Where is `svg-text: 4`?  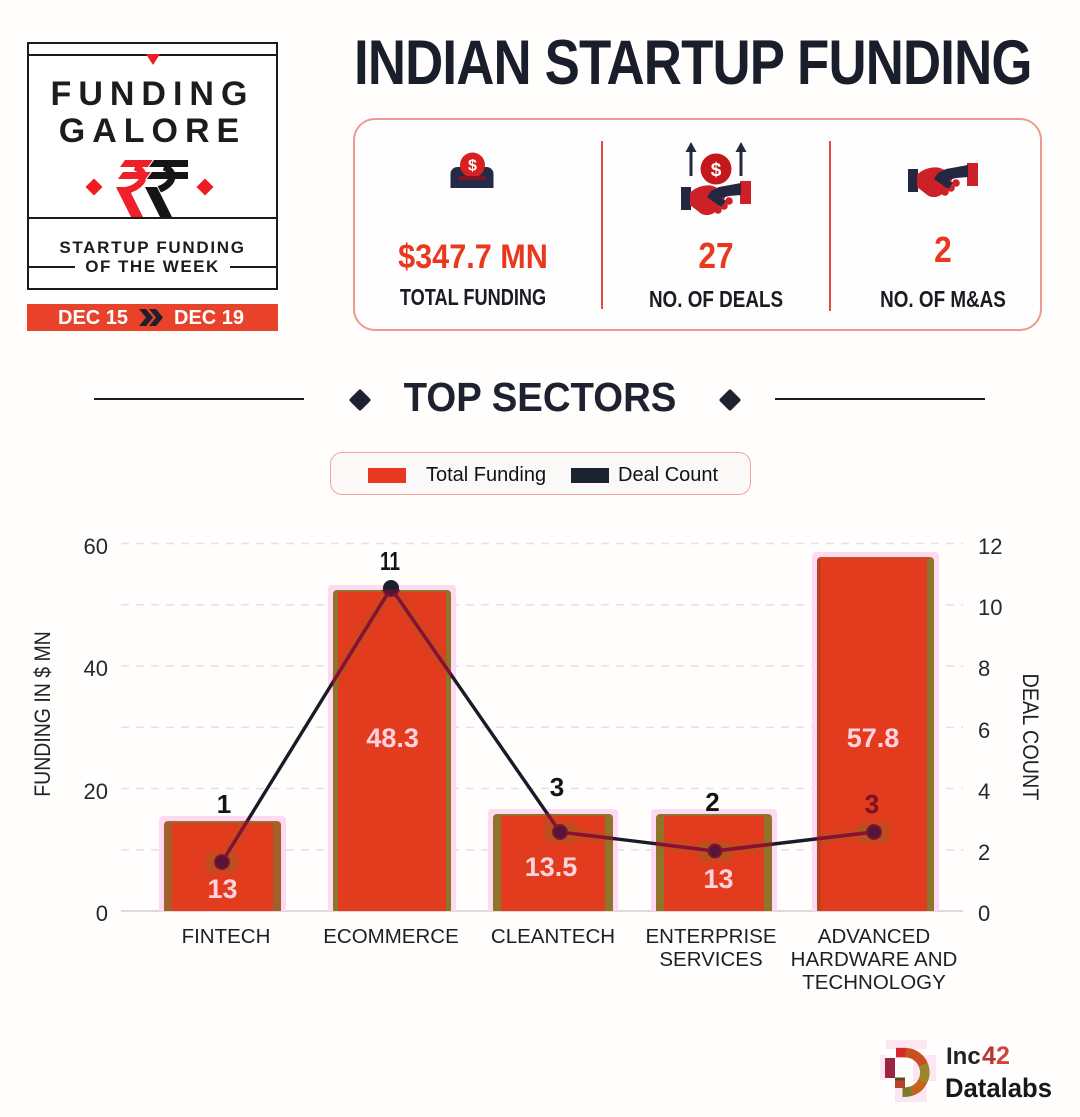
svg-text: 4 is located at coordinates (989, 1056).